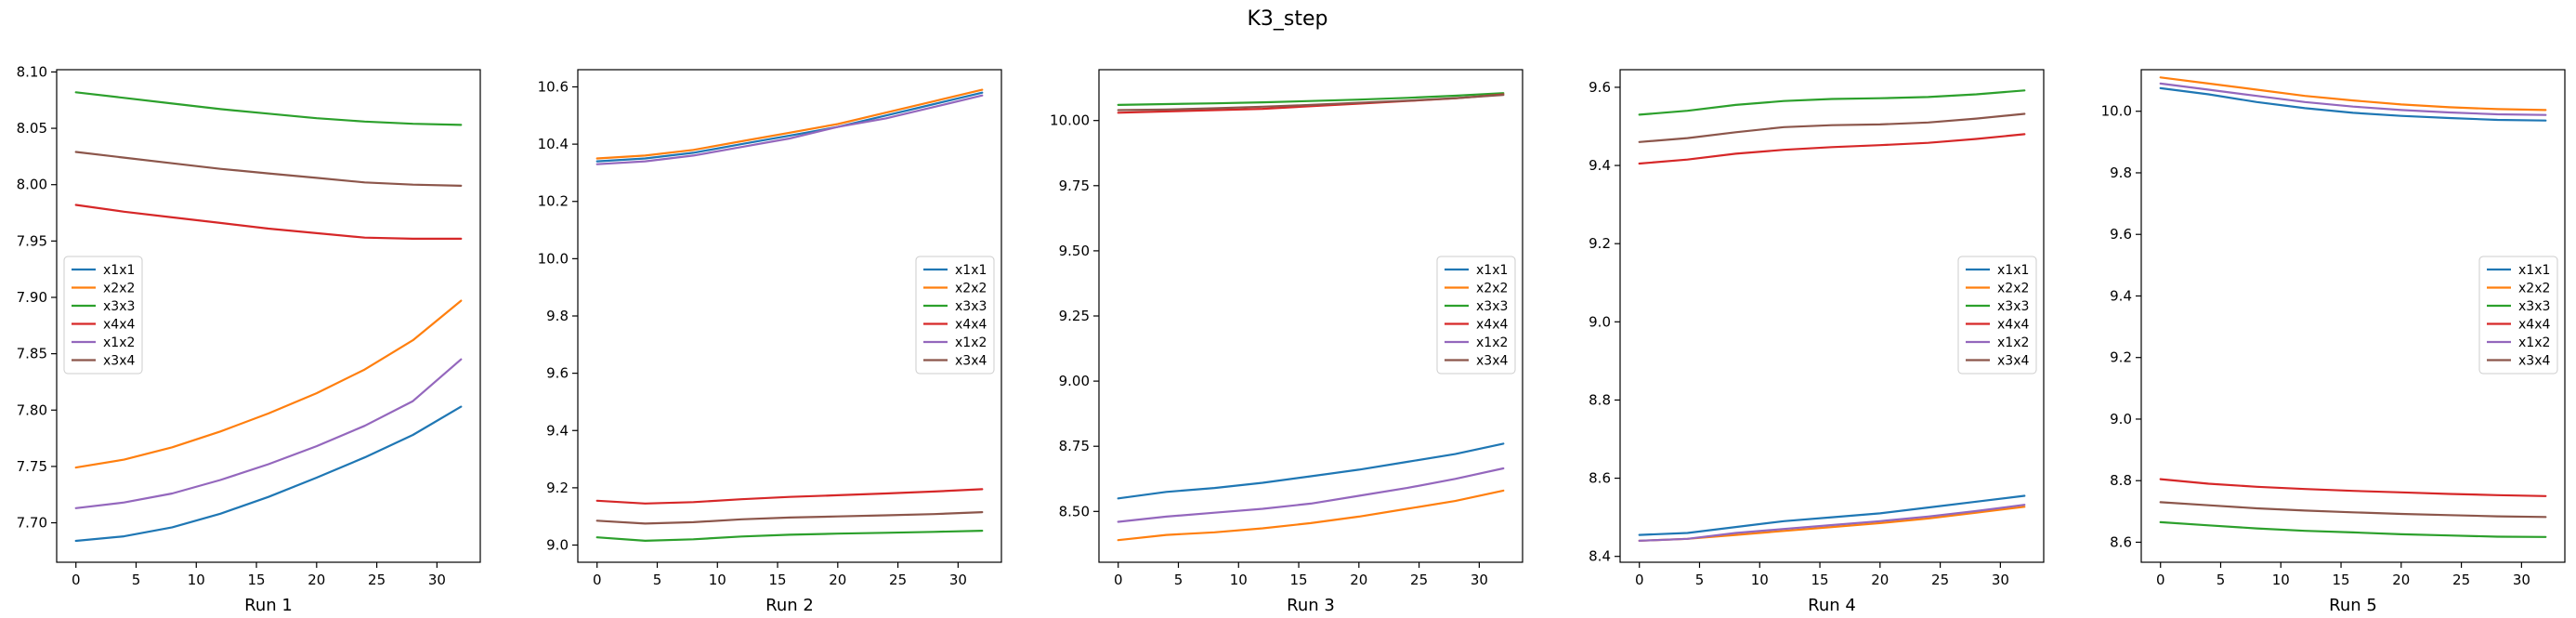 This screenshot has width=2576, height=618. Describe the element at coordinates (1074, 186) in the screenshot. I see `y-tick-label: 9.75` at that location.